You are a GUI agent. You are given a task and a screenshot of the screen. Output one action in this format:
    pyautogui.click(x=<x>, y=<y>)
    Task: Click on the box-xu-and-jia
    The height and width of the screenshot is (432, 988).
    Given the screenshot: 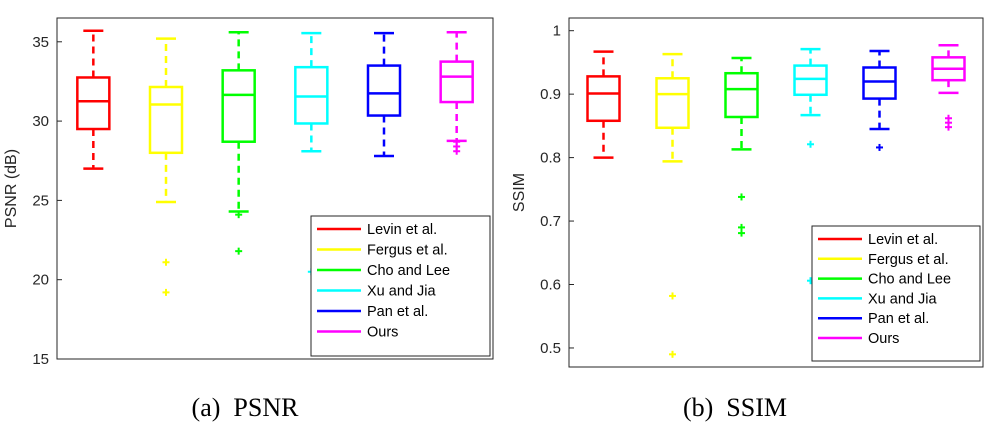 What is the action you would take?
    pyautogui.click(x=311, y=153)
    